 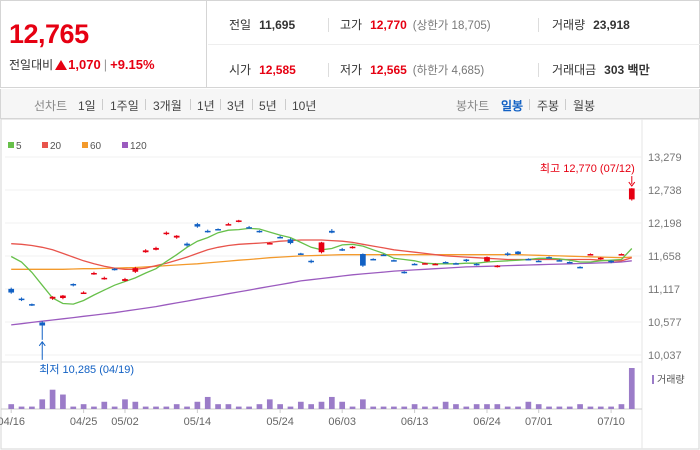 What do you see at coordinates (304, 106) in the screenshot?
I see `period-10y: 10년` at bounding box center [304, 106].